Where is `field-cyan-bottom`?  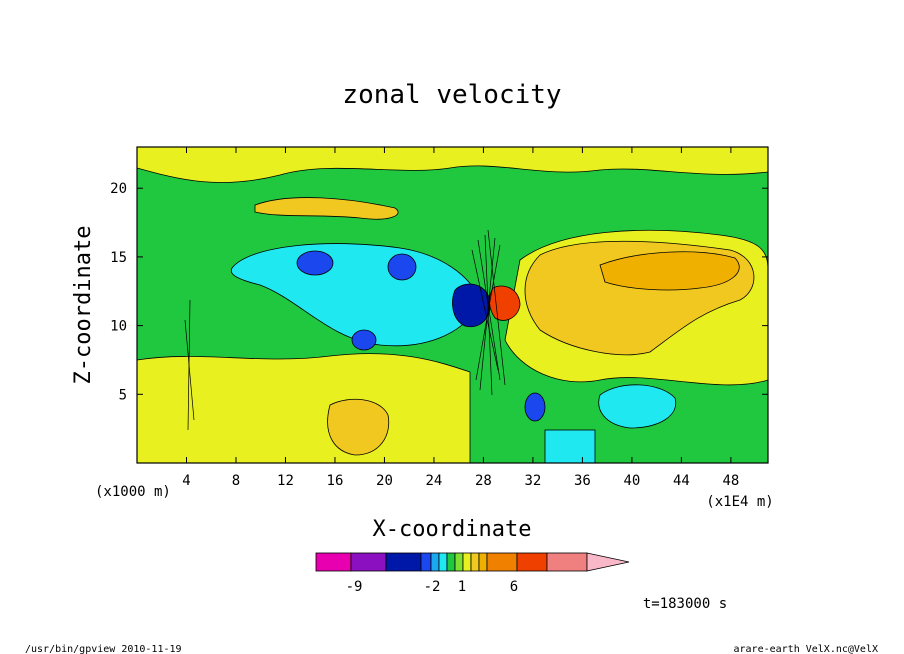 field-cyan-bottom is located at coordinates (570, 446).